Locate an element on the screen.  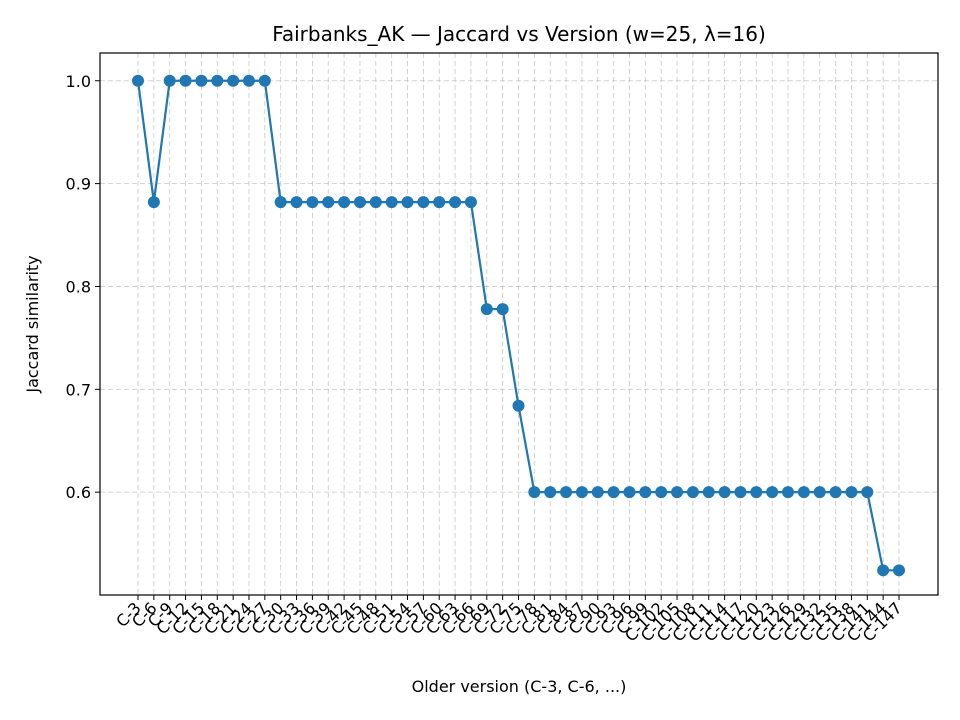
y-axis: 0.6 0.7 0.8 0.9 1.0 is located at coordinates (83, 287).